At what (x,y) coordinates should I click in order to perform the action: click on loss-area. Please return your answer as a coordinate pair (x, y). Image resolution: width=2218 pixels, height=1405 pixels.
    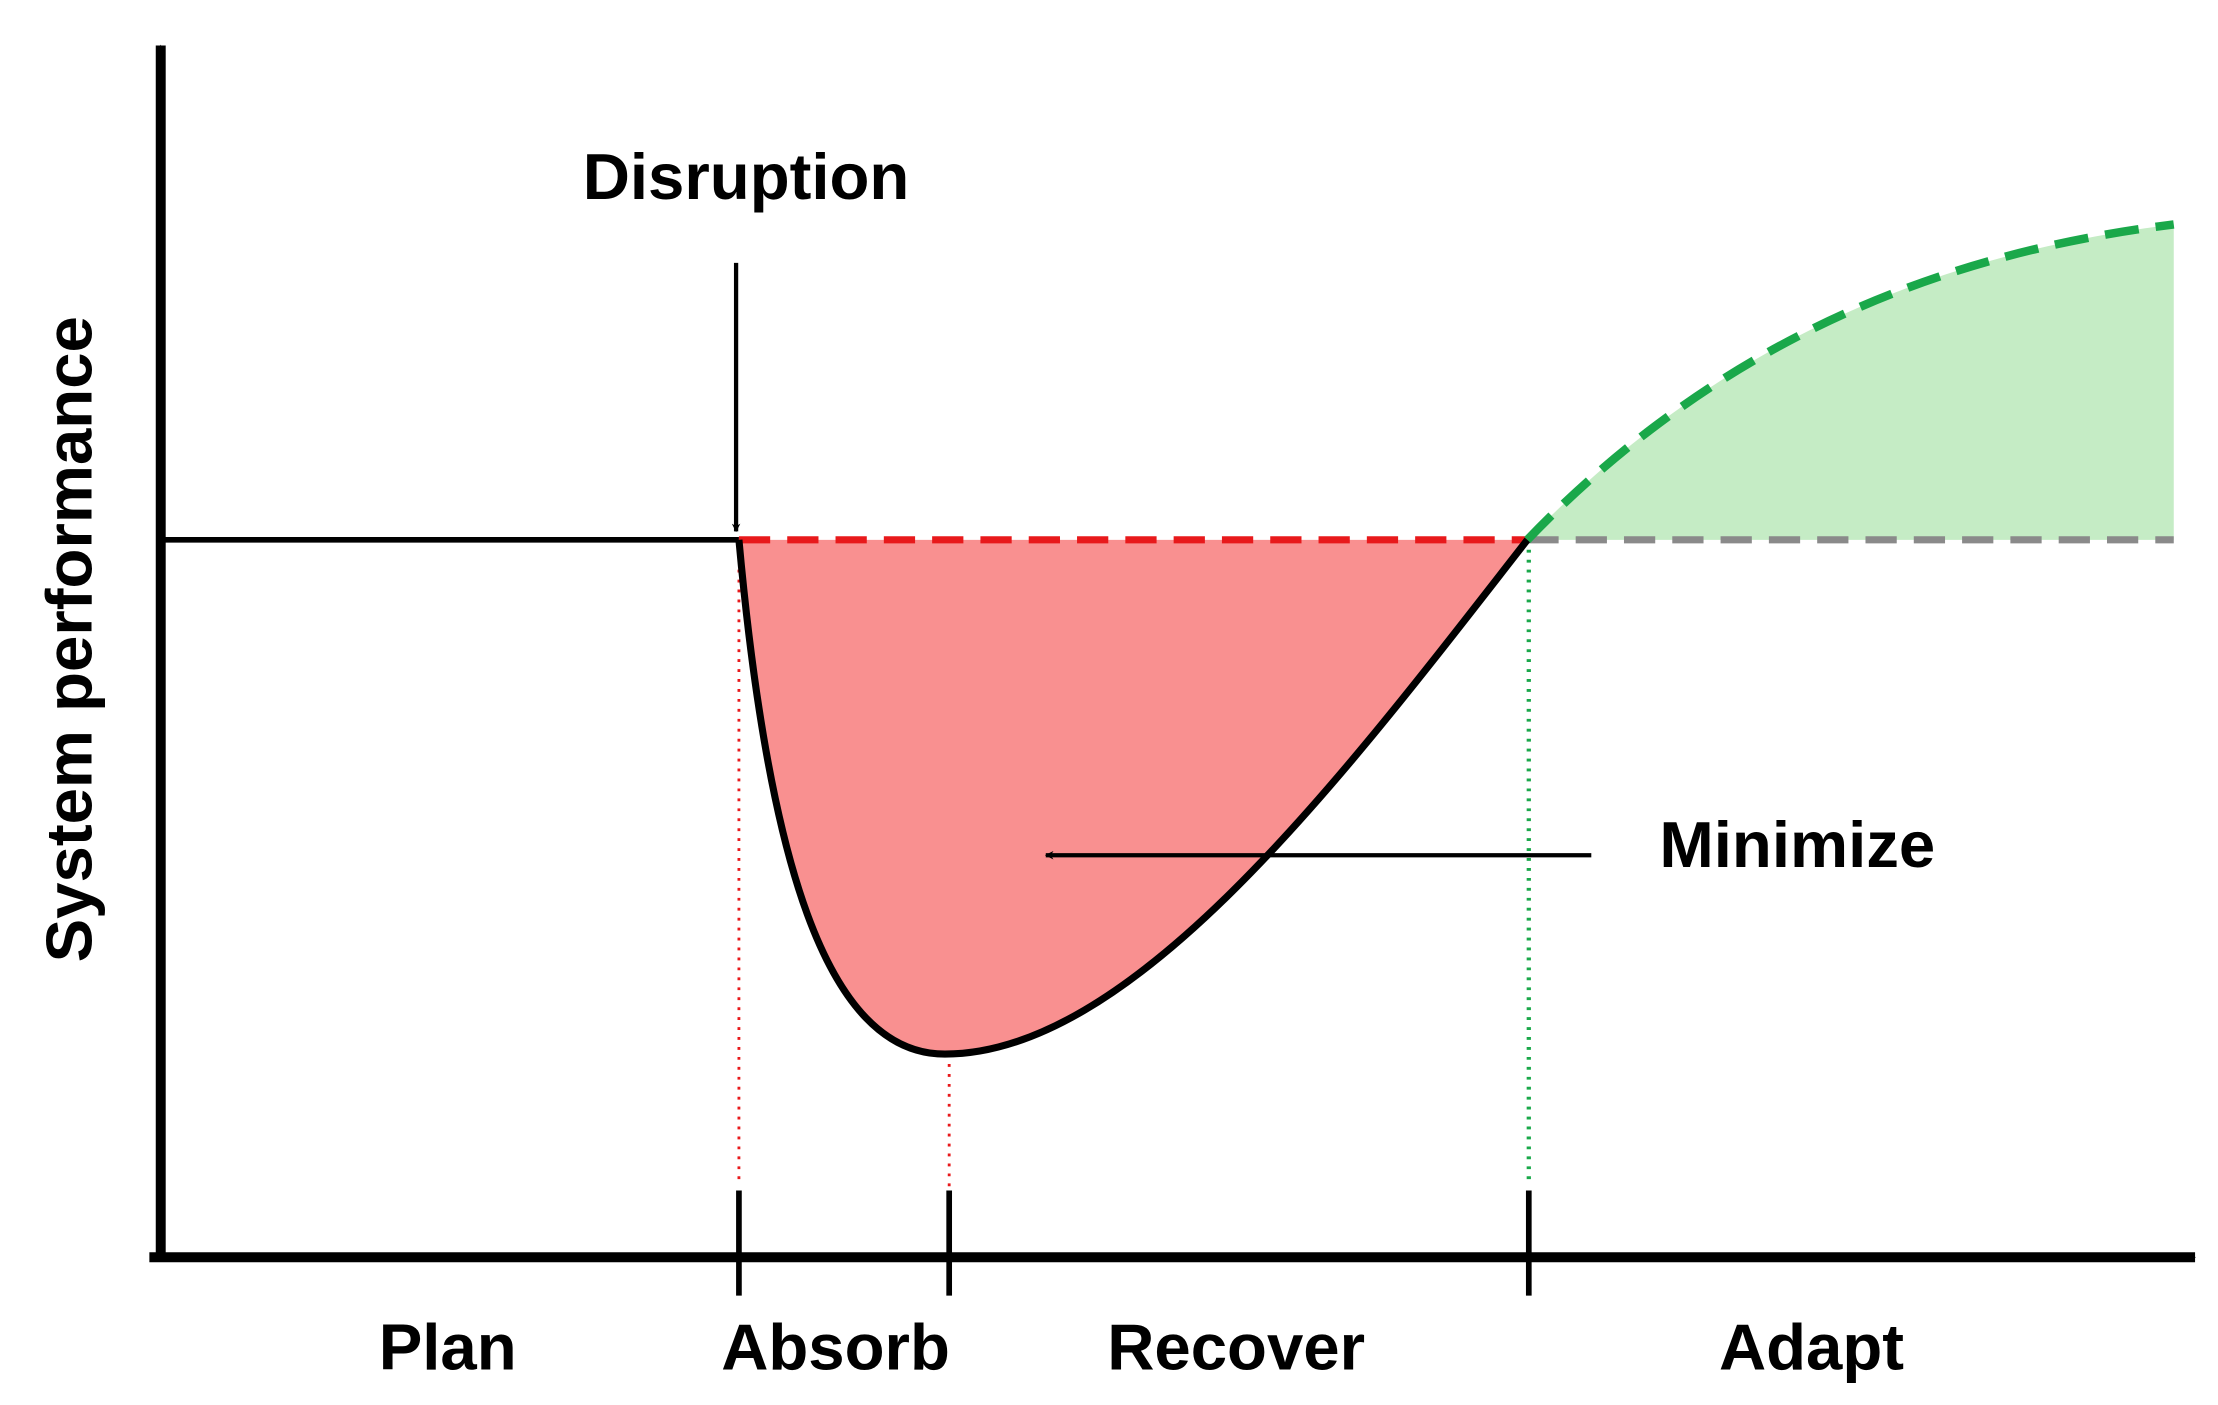
    Looking at the image, I should click on (1133, 797).